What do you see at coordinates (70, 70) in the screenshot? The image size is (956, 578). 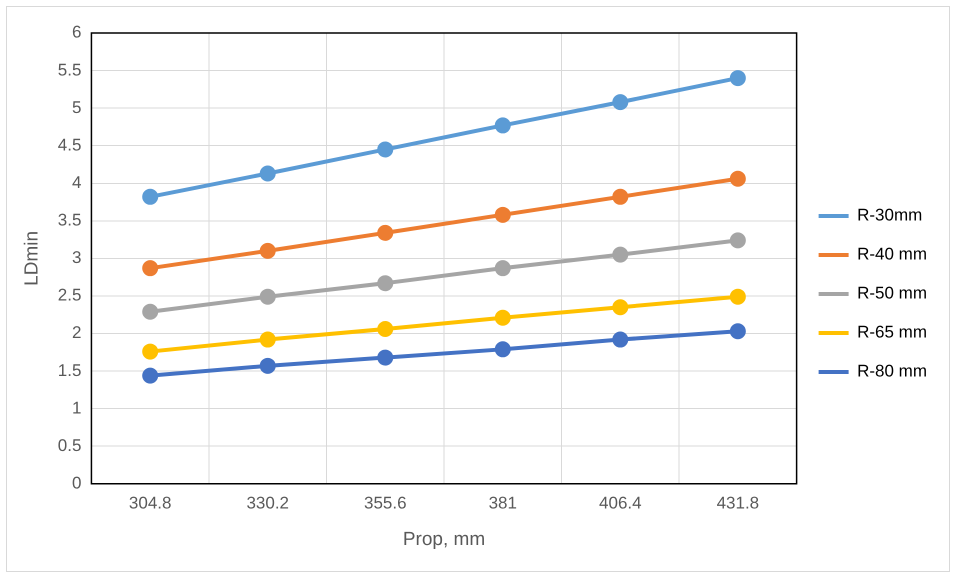 I see `y-tick-label: 5.5` at bounding box center [70, 70].